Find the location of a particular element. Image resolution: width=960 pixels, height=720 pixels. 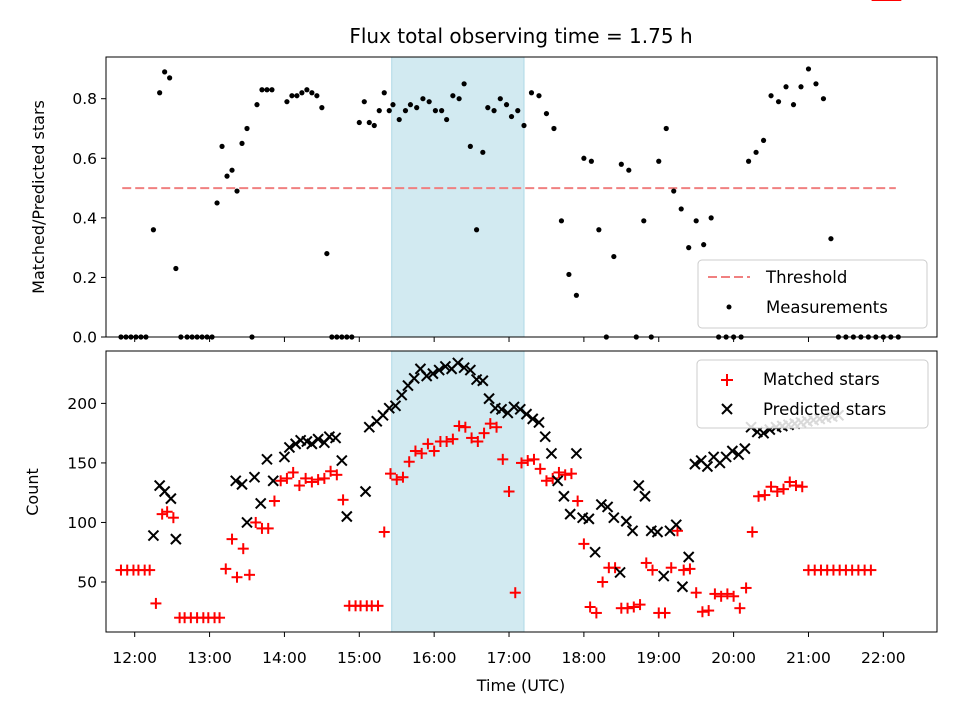

y-tick-label: 200 is located at coordinates (82, 404).